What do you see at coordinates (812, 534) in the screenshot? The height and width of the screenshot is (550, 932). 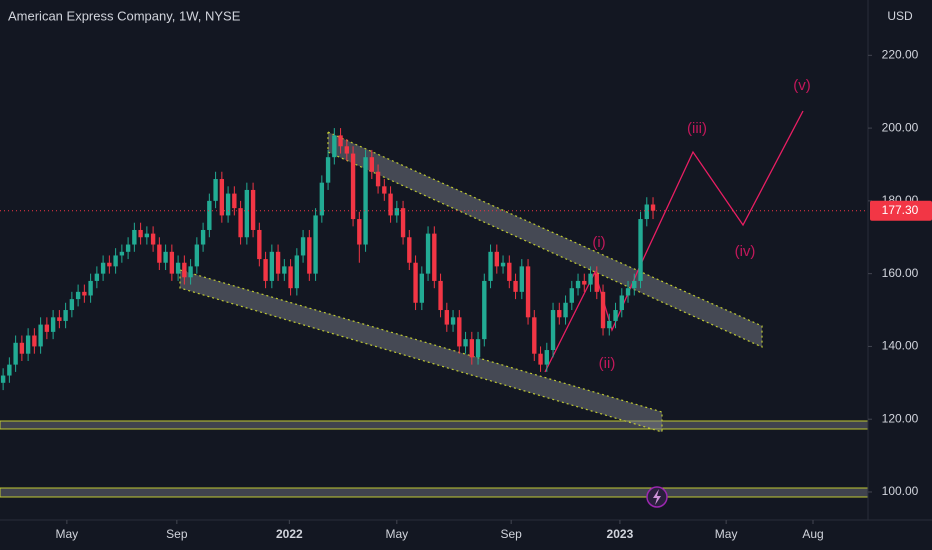 I see `x-tick-label: Aug` at bounding box center [812, 534].